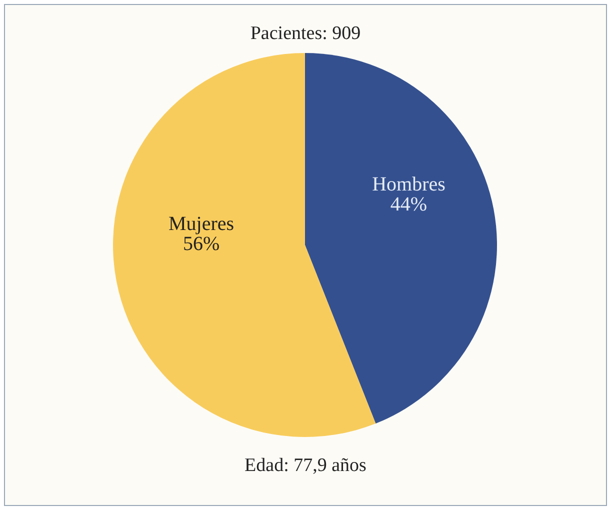 This screenshot has height=510, width=611. What do you see at coordinates (409, 184) in the screenshot?
I see `slice-label: Hombres` at bounding box center [409, 184].